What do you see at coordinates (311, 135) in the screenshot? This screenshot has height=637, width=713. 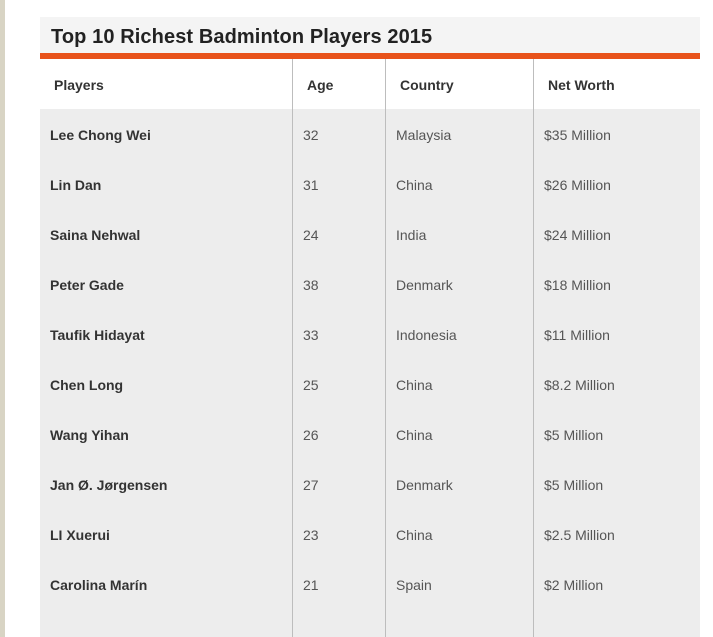 I see `age-cell: 32` at bounding box center [311, 135].